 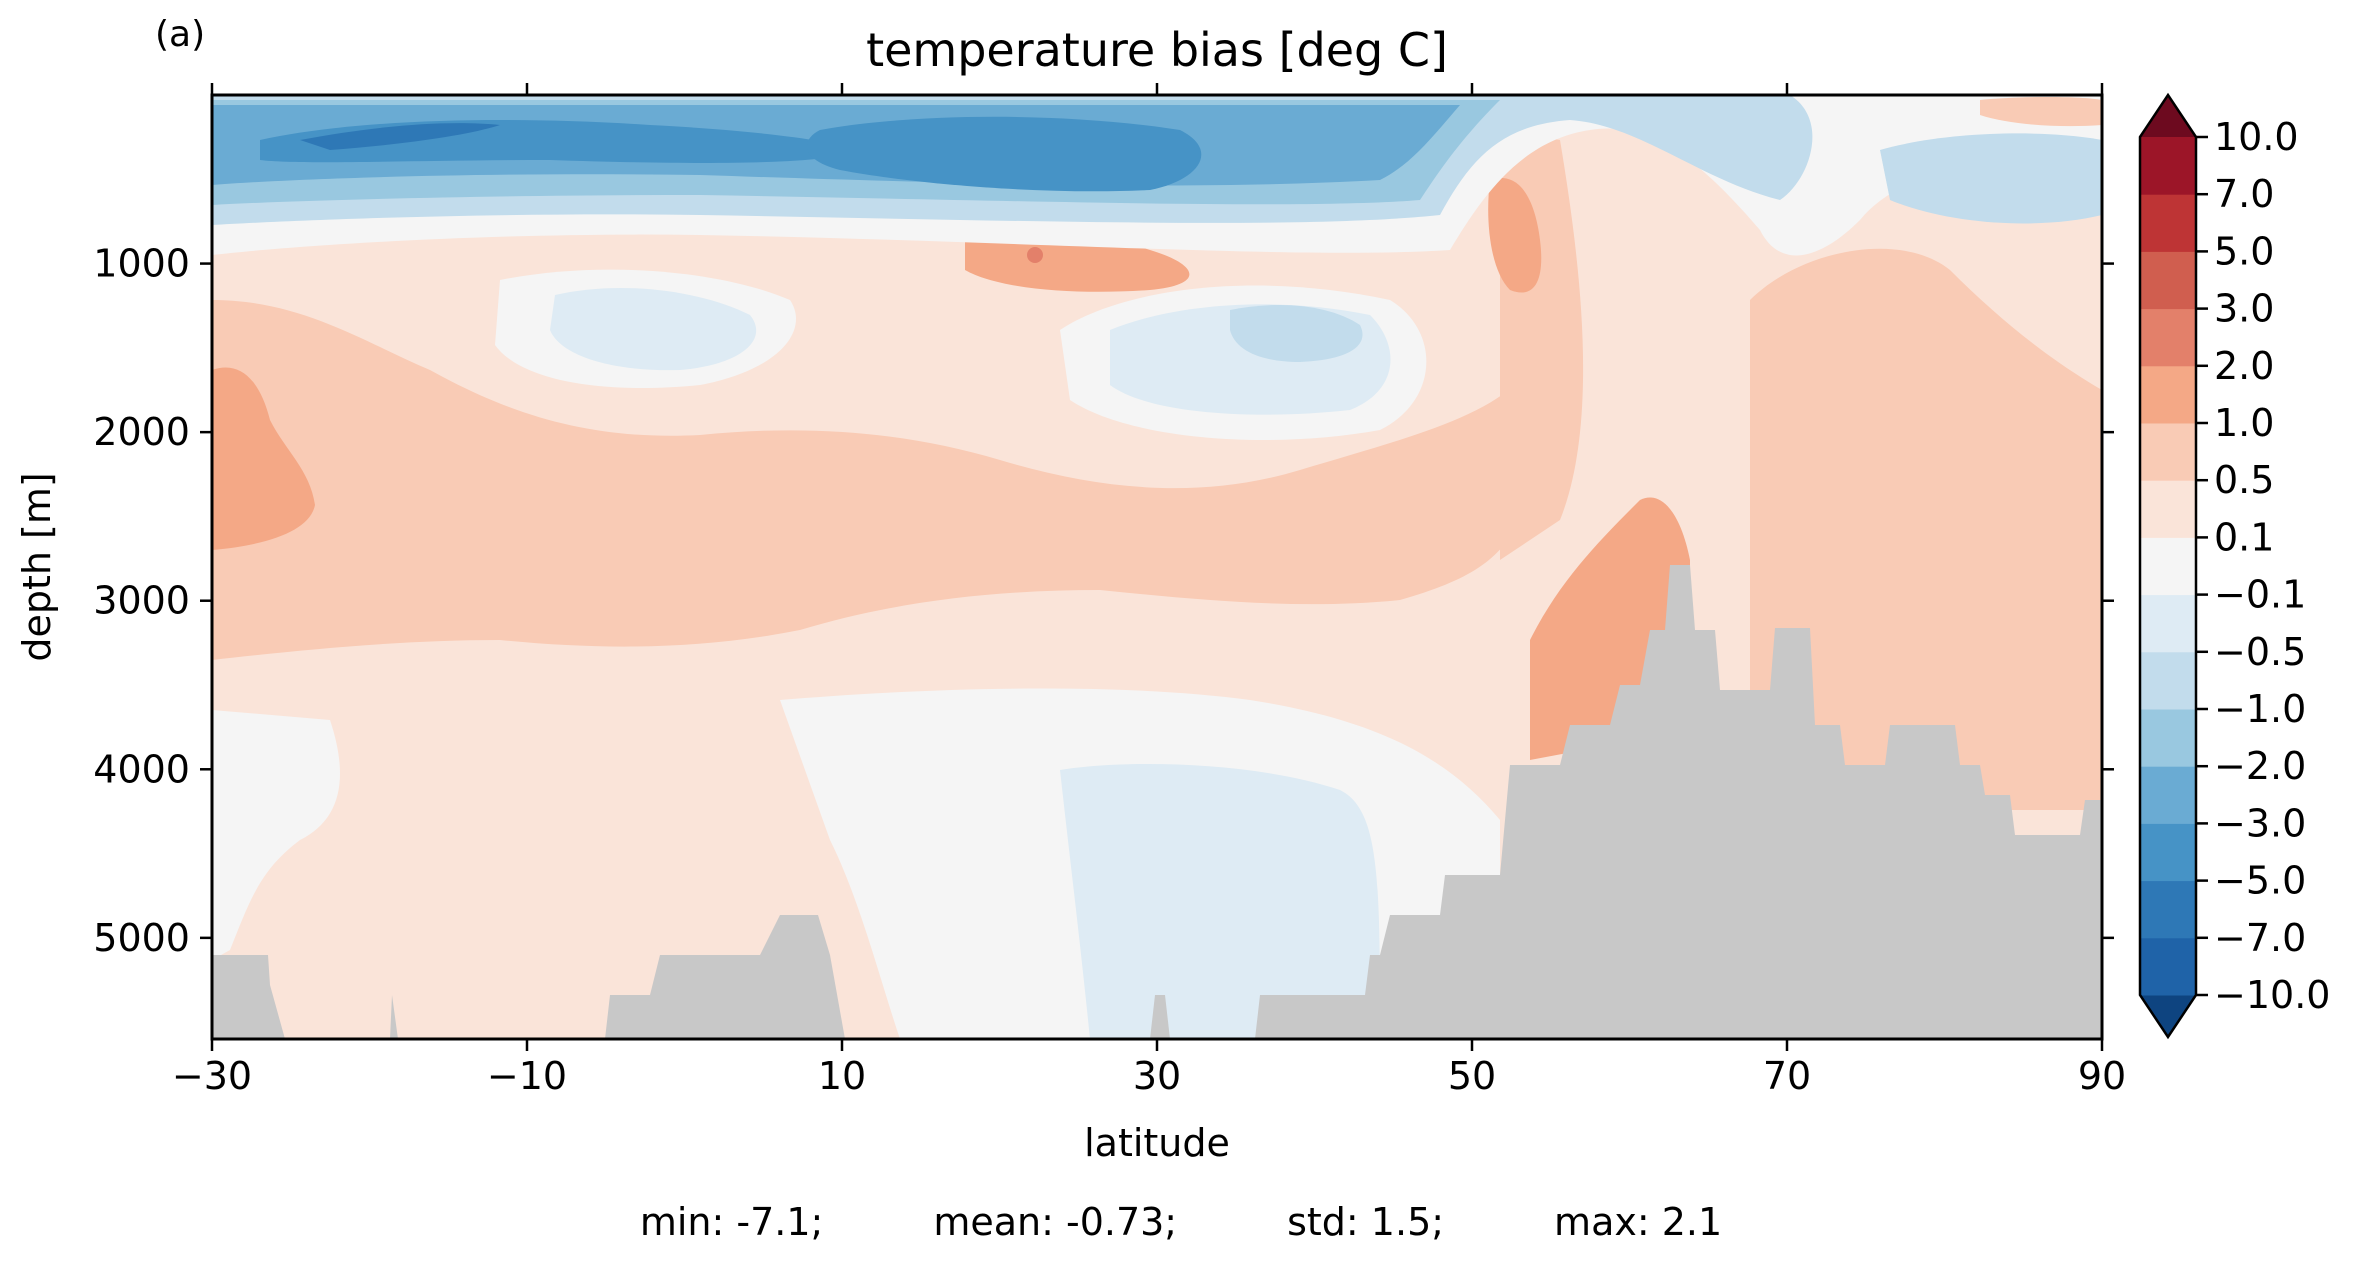 What do you see at coordinates (2168, 116) in the screenshot?
I see `colorbar-extend-max` at bounding box center [2168, 116].